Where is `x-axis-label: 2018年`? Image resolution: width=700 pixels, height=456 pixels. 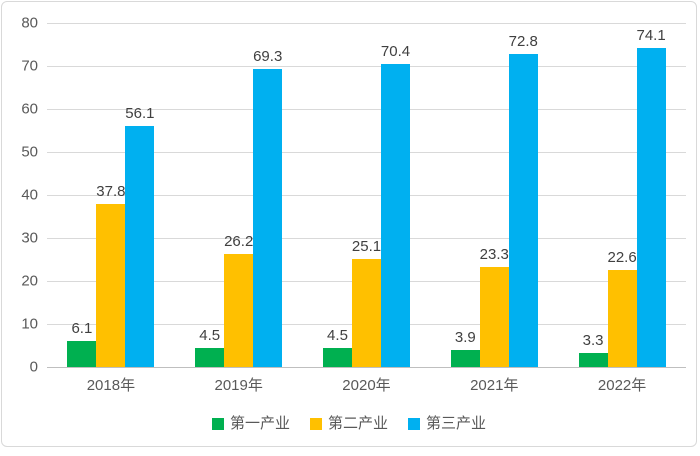 x-axis-label: 2018年 is located at coordinates (111, 385).